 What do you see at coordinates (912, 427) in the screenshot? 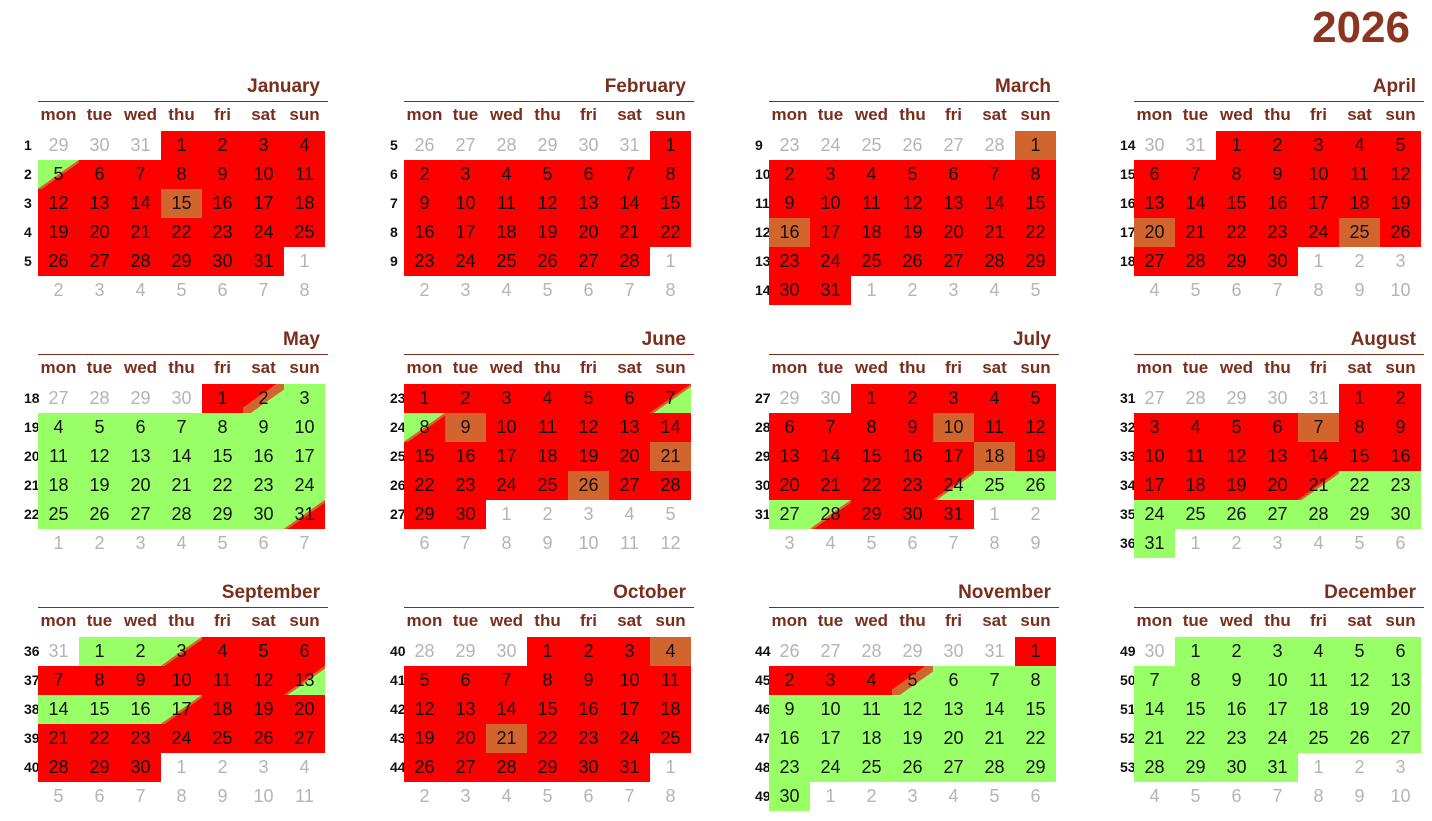
I see `day-cell: 9` at bounding box center [912, 427].